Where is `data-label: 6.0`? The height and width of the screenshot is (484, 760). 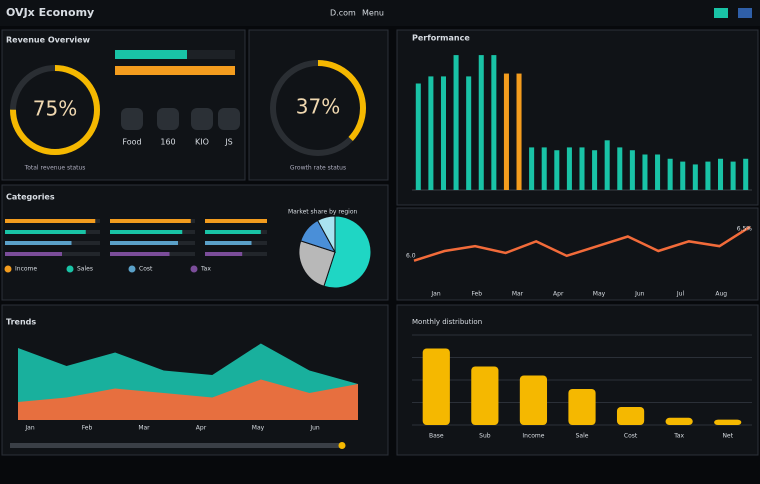 data-label: 6.0 is located at coordinates (411, 256).